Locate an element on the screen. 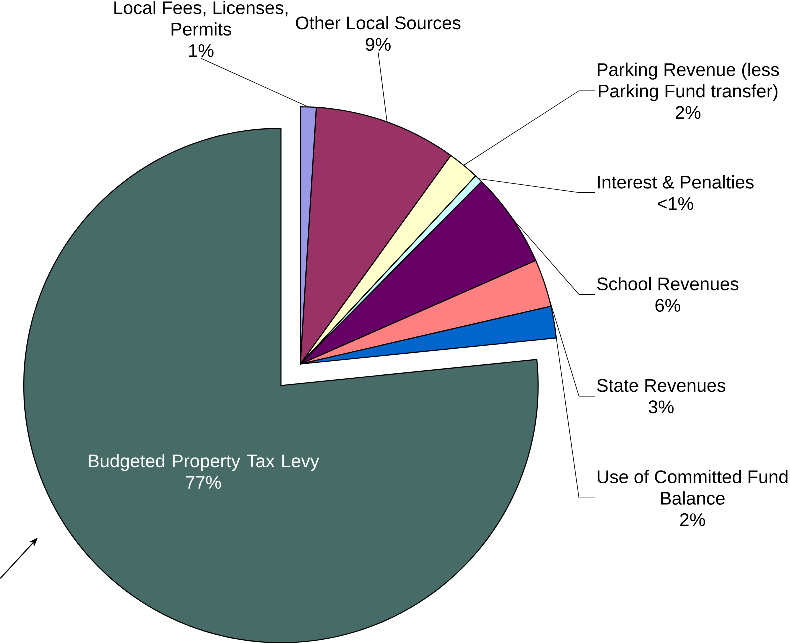 This screenshot has width=790, height=643. slice-label: Parking Revenue (less Parking Fund transfer) is located at coordinates (689, 82).